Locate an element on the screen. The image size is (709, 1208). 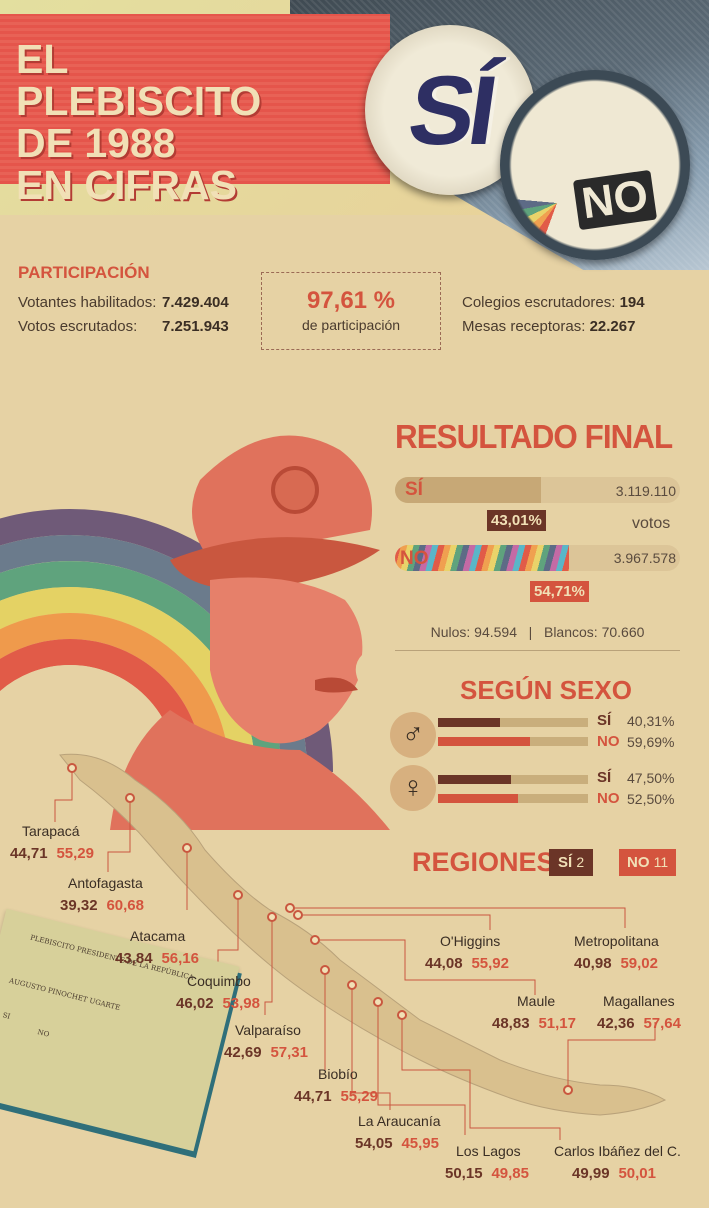
marker-atacama is located at coordinates (187, 848).